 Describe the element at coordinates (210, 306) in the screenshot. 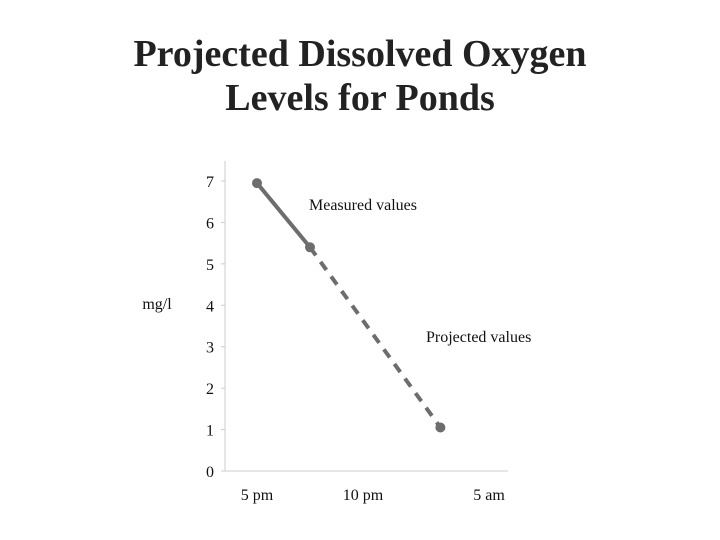

I see `y-tick-label-4: 4` at that location.